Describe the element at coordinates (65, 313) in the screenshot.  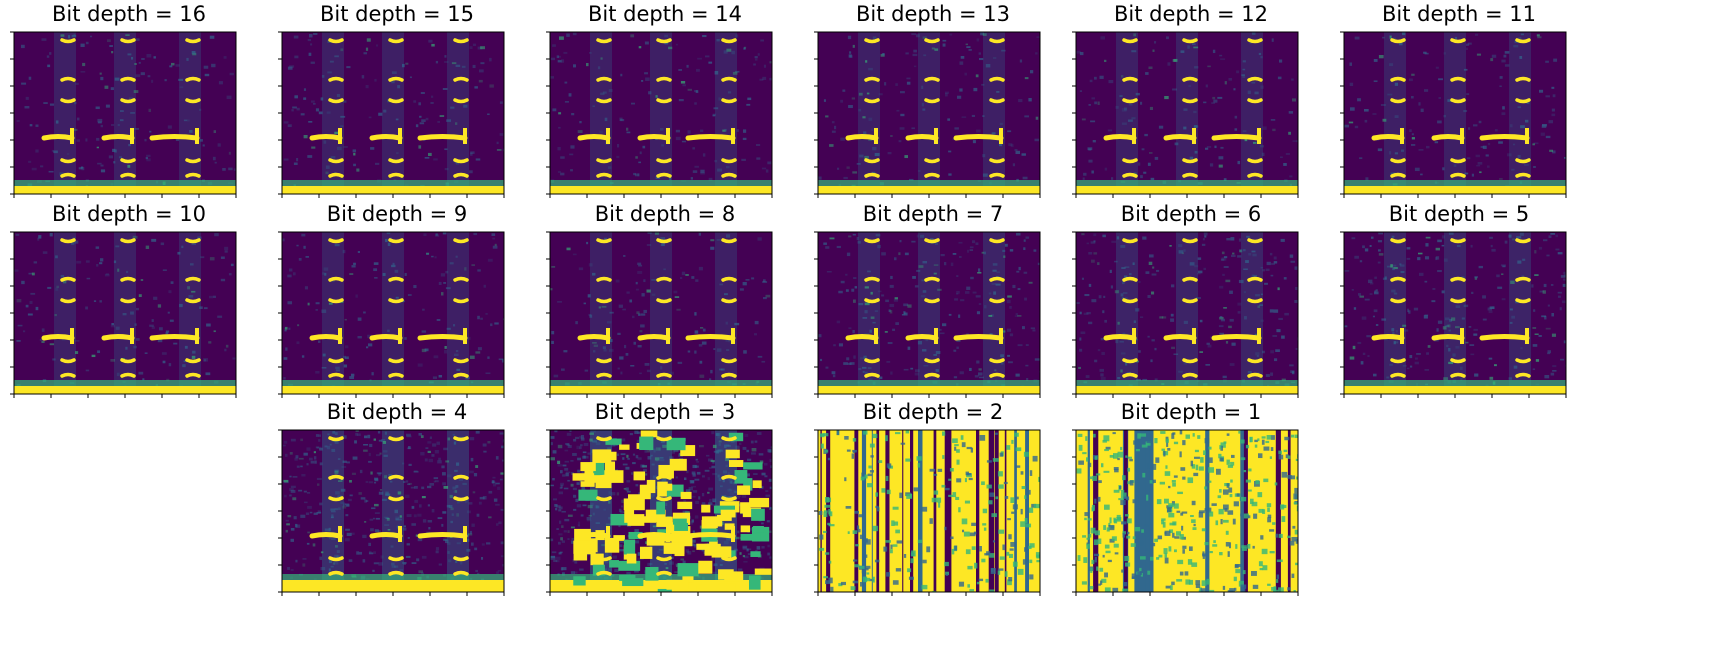
I see `noise-band` at that location.